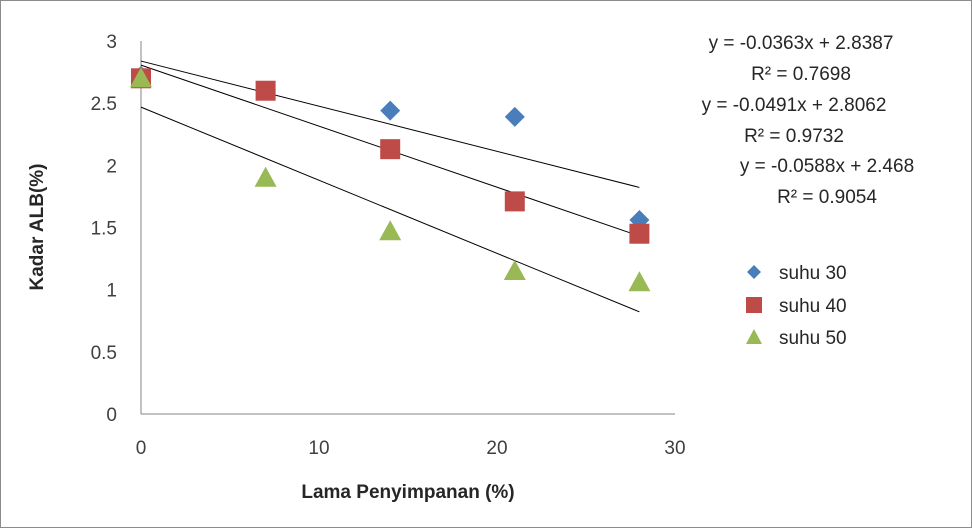 This screenshot has width=972, height=532. Describe the element at coordinates (827, 166) in the screenshot. I see `trendline-equation-3: y = -0.0588x + 2.468` at that location.